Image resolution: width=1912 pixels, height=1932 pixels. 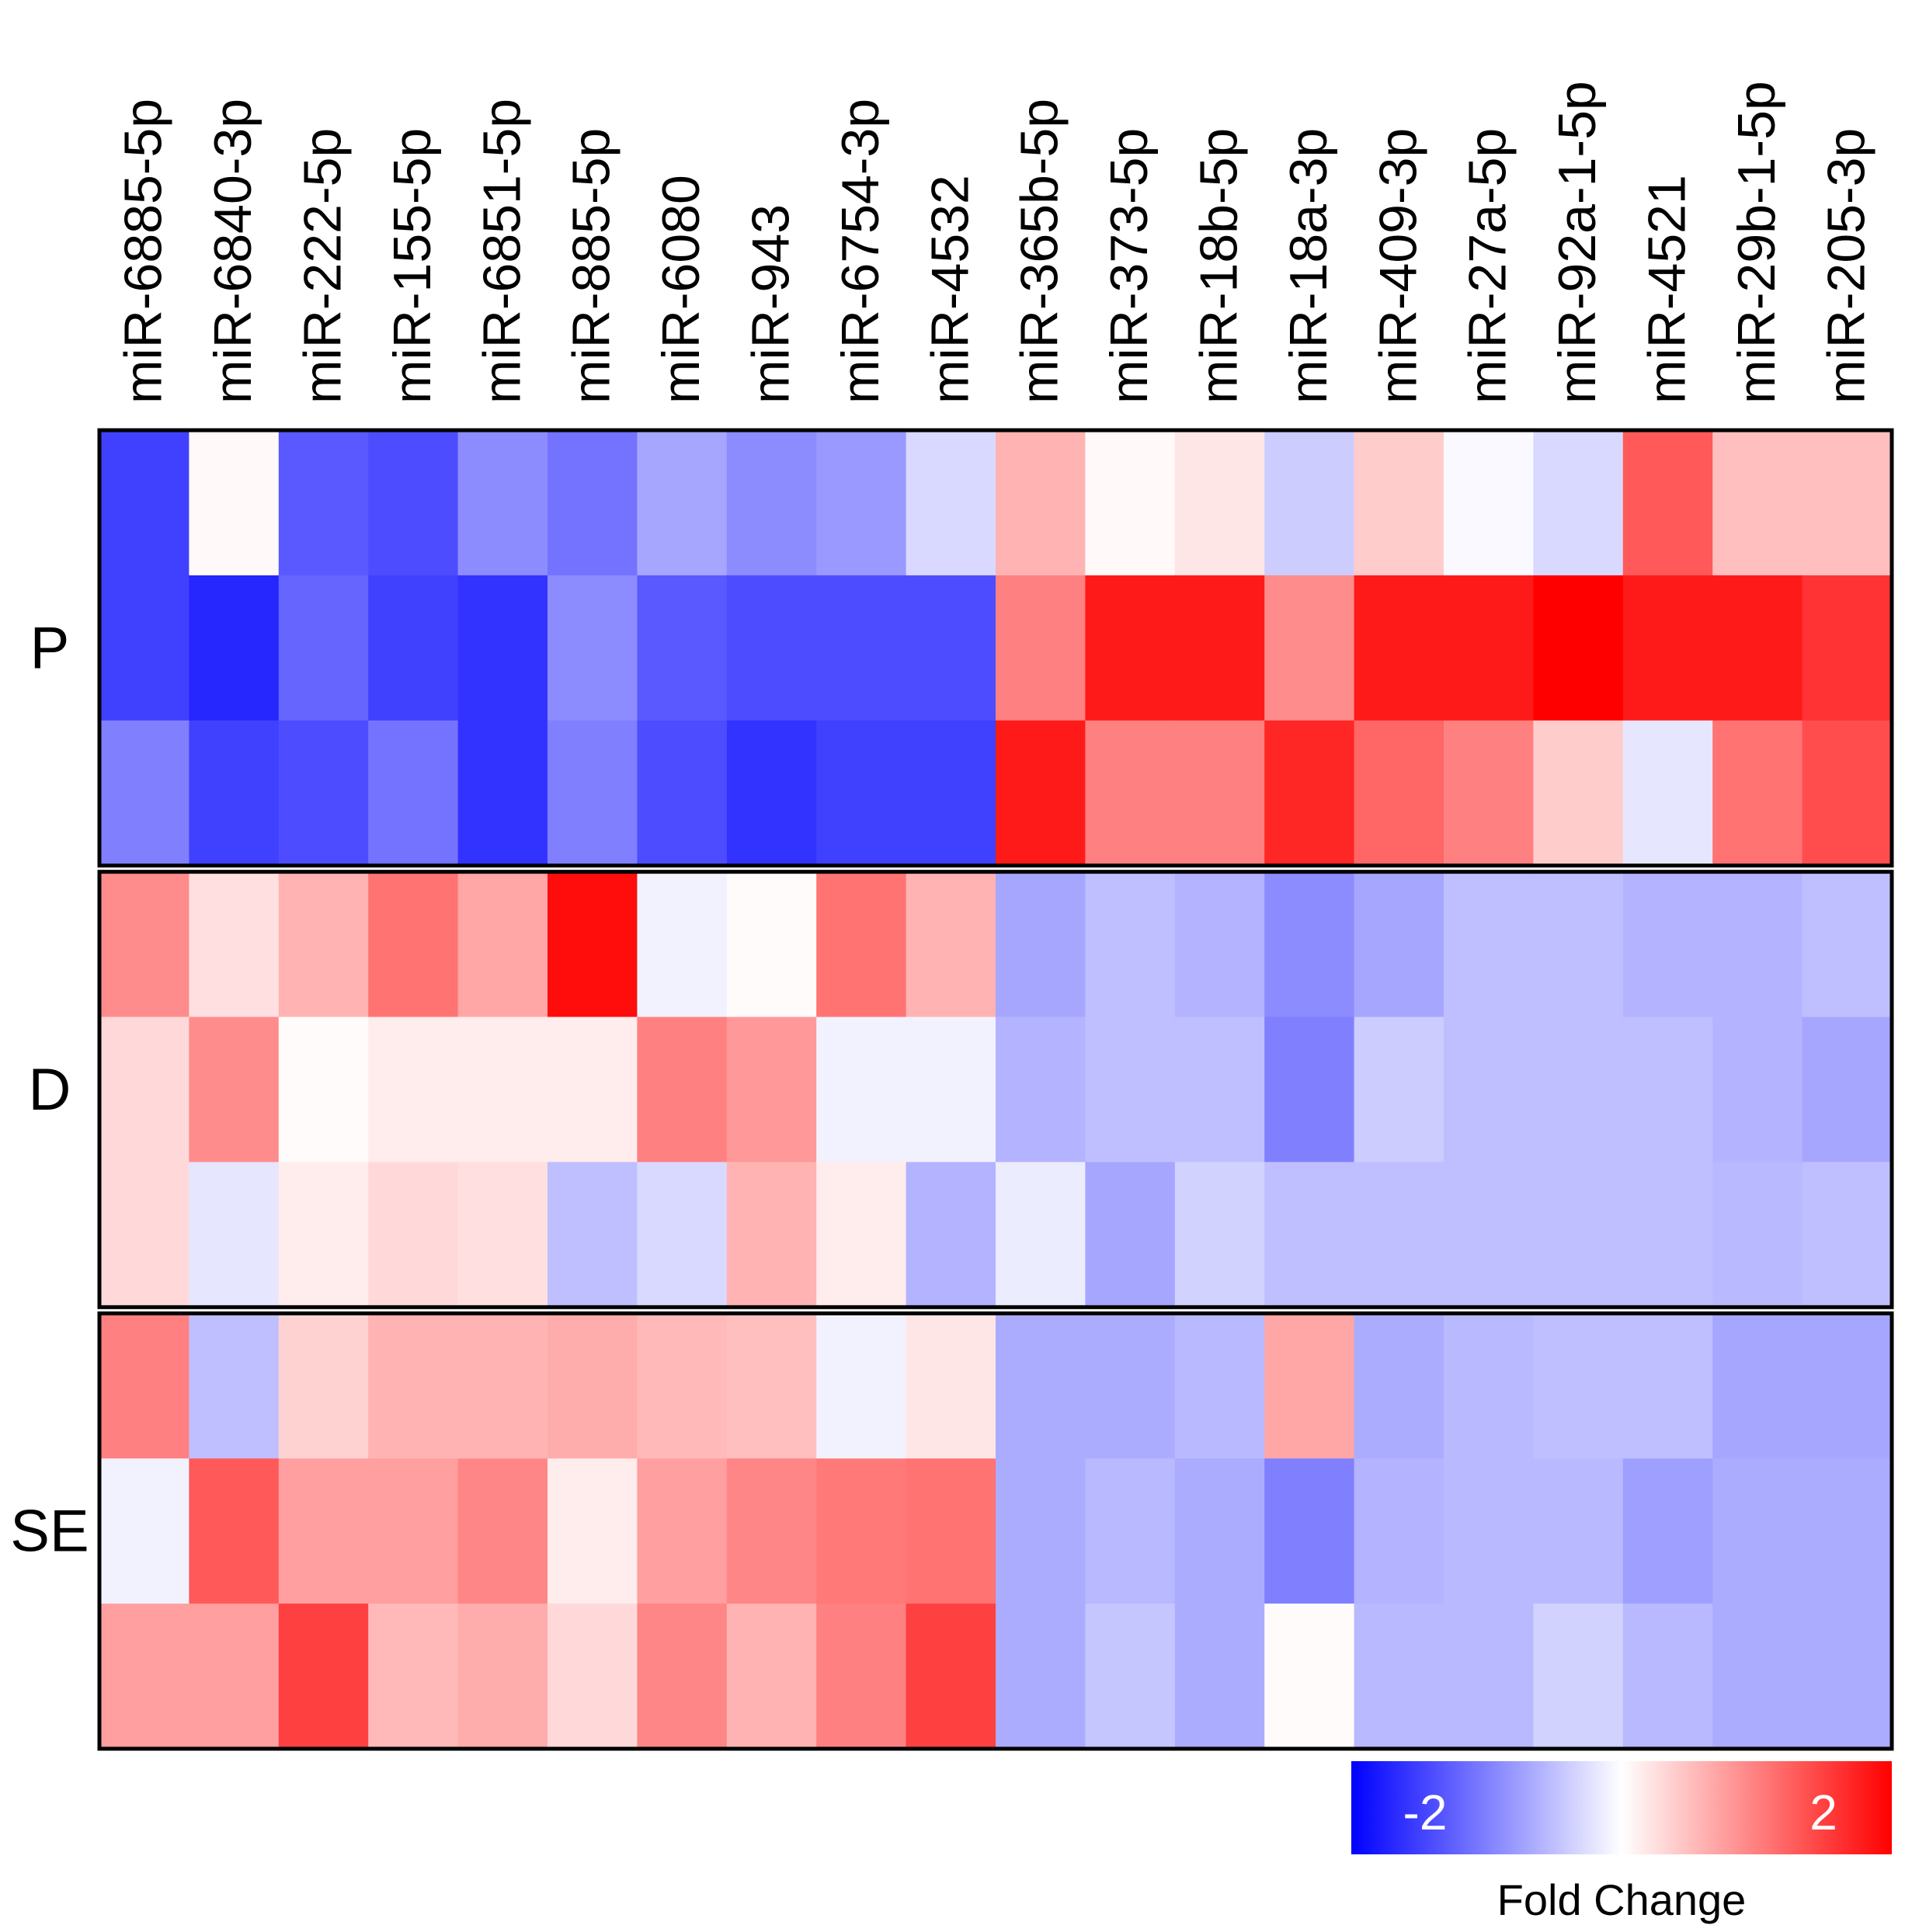 I want to click on column-label: miR-4521, so click(x=1668, y=289).